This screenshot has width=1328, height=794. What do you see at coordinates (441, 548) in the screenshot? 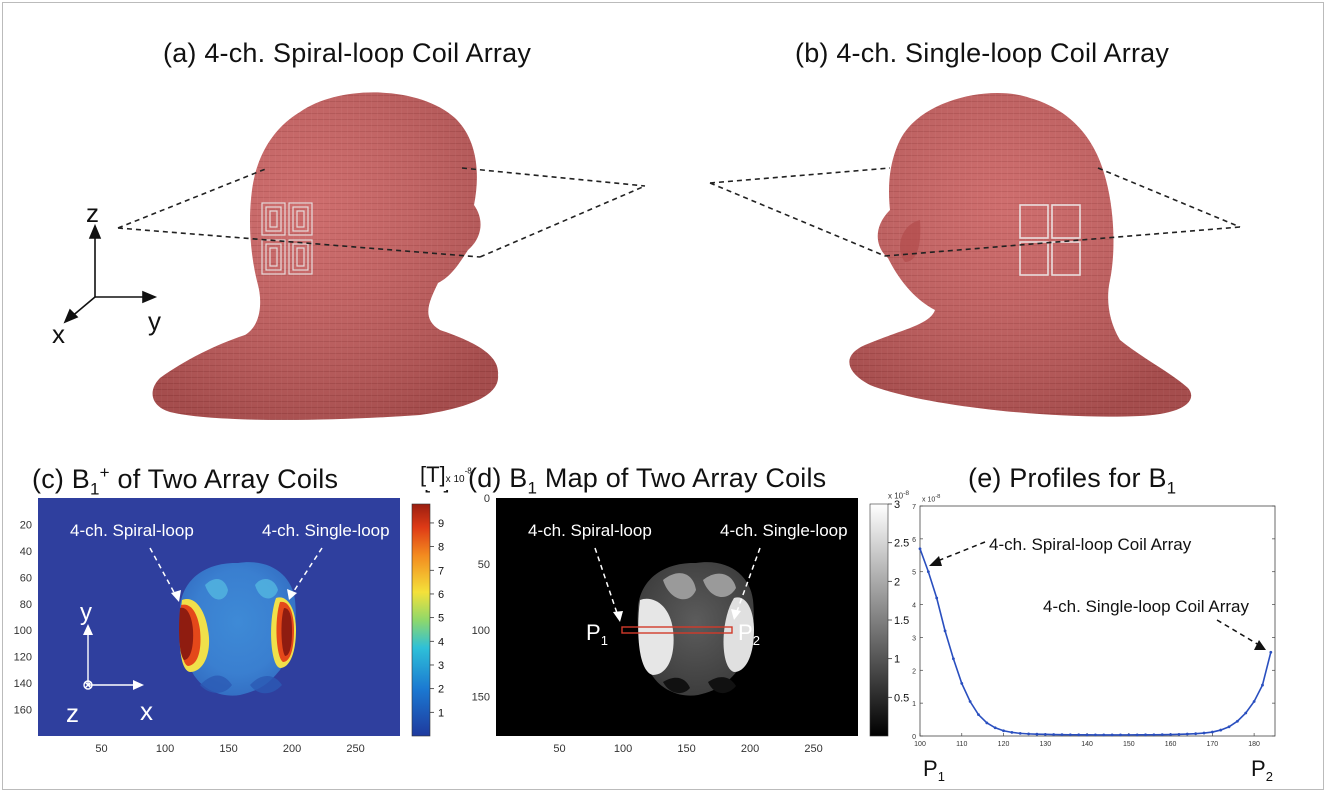
I see `colorbar-c-tick-label: 8` at bounding box center [441, 548].